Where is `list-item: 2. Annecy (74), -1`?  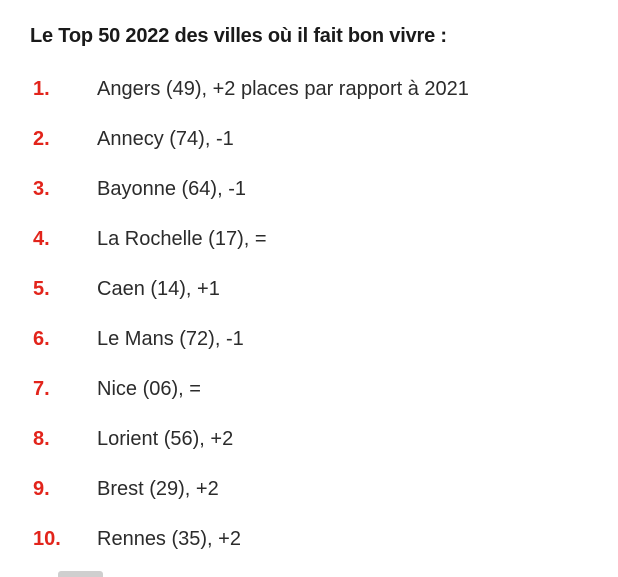 list-item: 2. Annecy (74), -1 is located at coordinates (314, 139).